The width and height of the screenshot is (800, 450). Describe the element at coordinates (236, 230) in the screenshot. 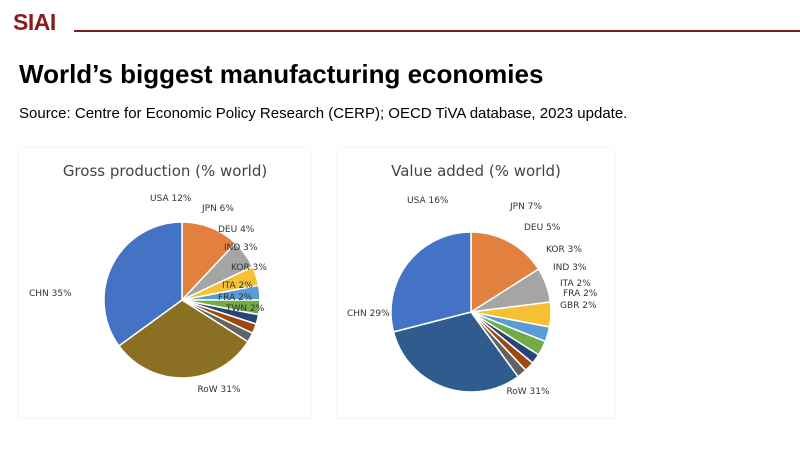

I see `slice-label-deu: DEU 4%` at that location.